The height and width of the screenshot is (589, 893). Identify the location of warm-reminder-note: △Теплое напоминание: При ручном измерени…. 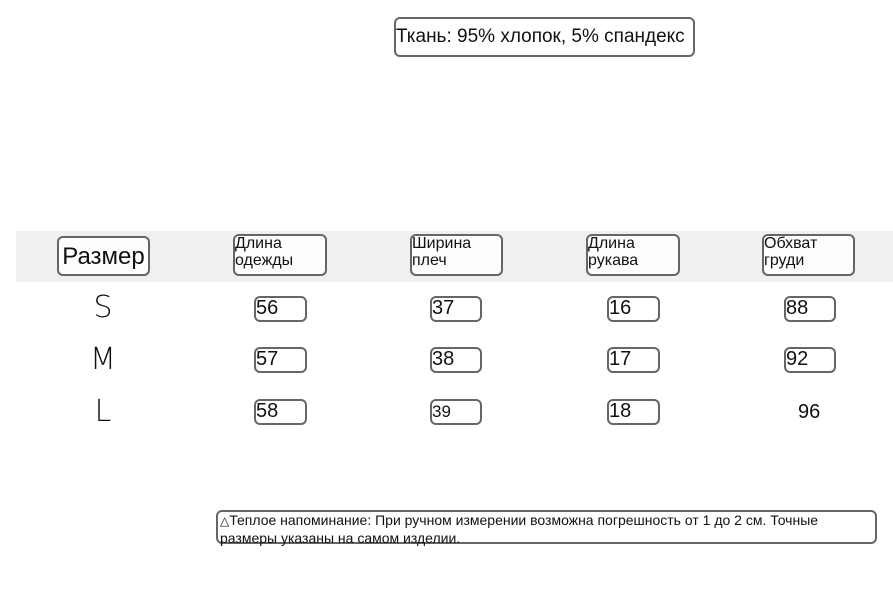
(546, 528).